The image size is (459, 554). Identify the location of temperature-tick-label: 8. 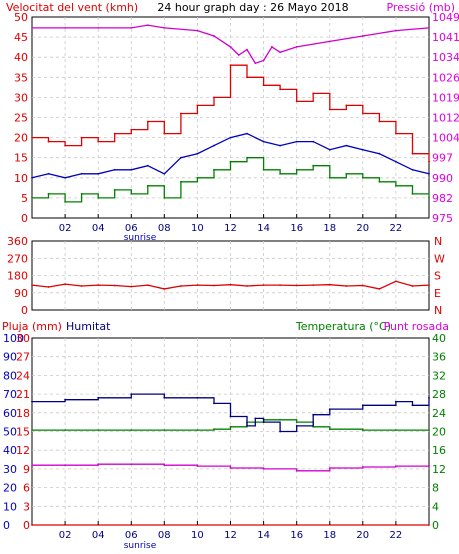
(435, 488).